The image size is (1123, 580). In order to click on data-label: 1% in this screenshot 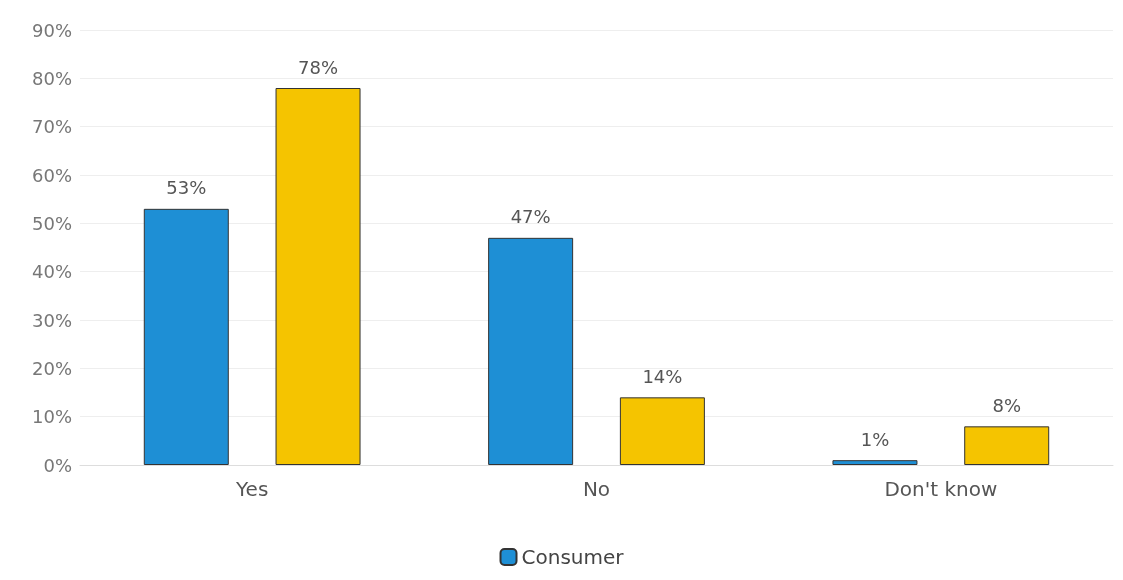, I will do `click(875, 439)`.